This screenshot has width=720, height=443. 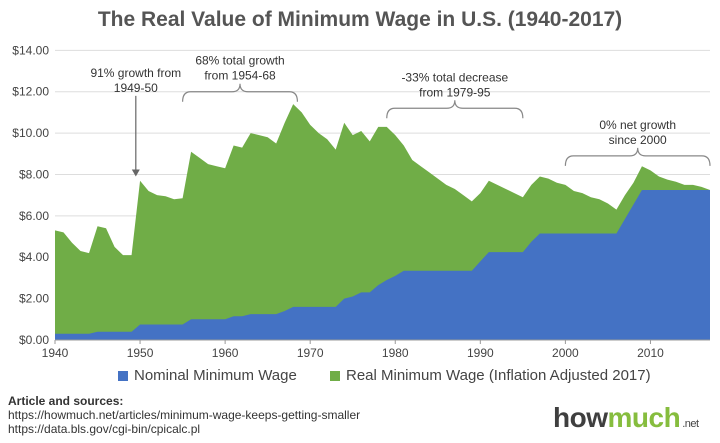 What do you see at coordinates (30, 50) in the screenshot?
I see `y-tick-label: $14.00` at bounding box center [30, 50].